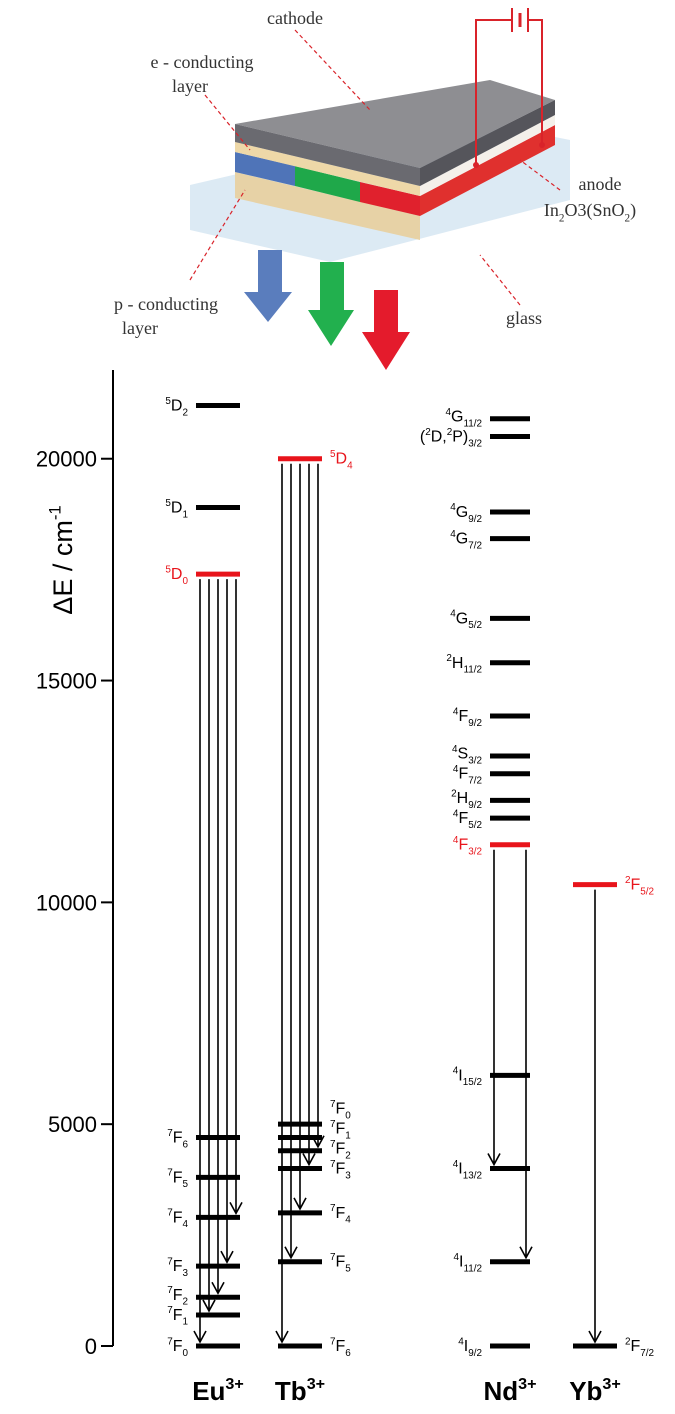 Image resolution: width=675 pixels, height=1414 pixels. What do you see at coordinates (91, 1346) in the screenshot?
I see `y-tick-label: 0` at bounding box center [91, 1346].